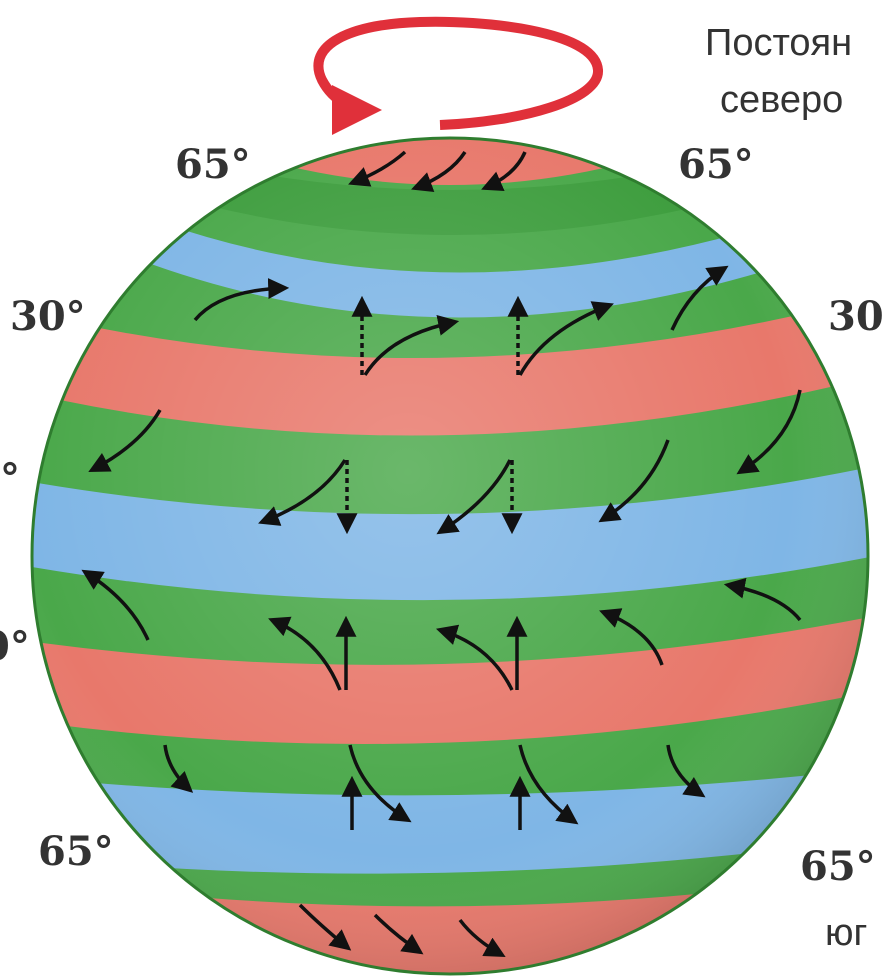 This screenshot has height=980, width=885. I want to click on degree-label-left-edge-2: 0°, so click(15, 646).